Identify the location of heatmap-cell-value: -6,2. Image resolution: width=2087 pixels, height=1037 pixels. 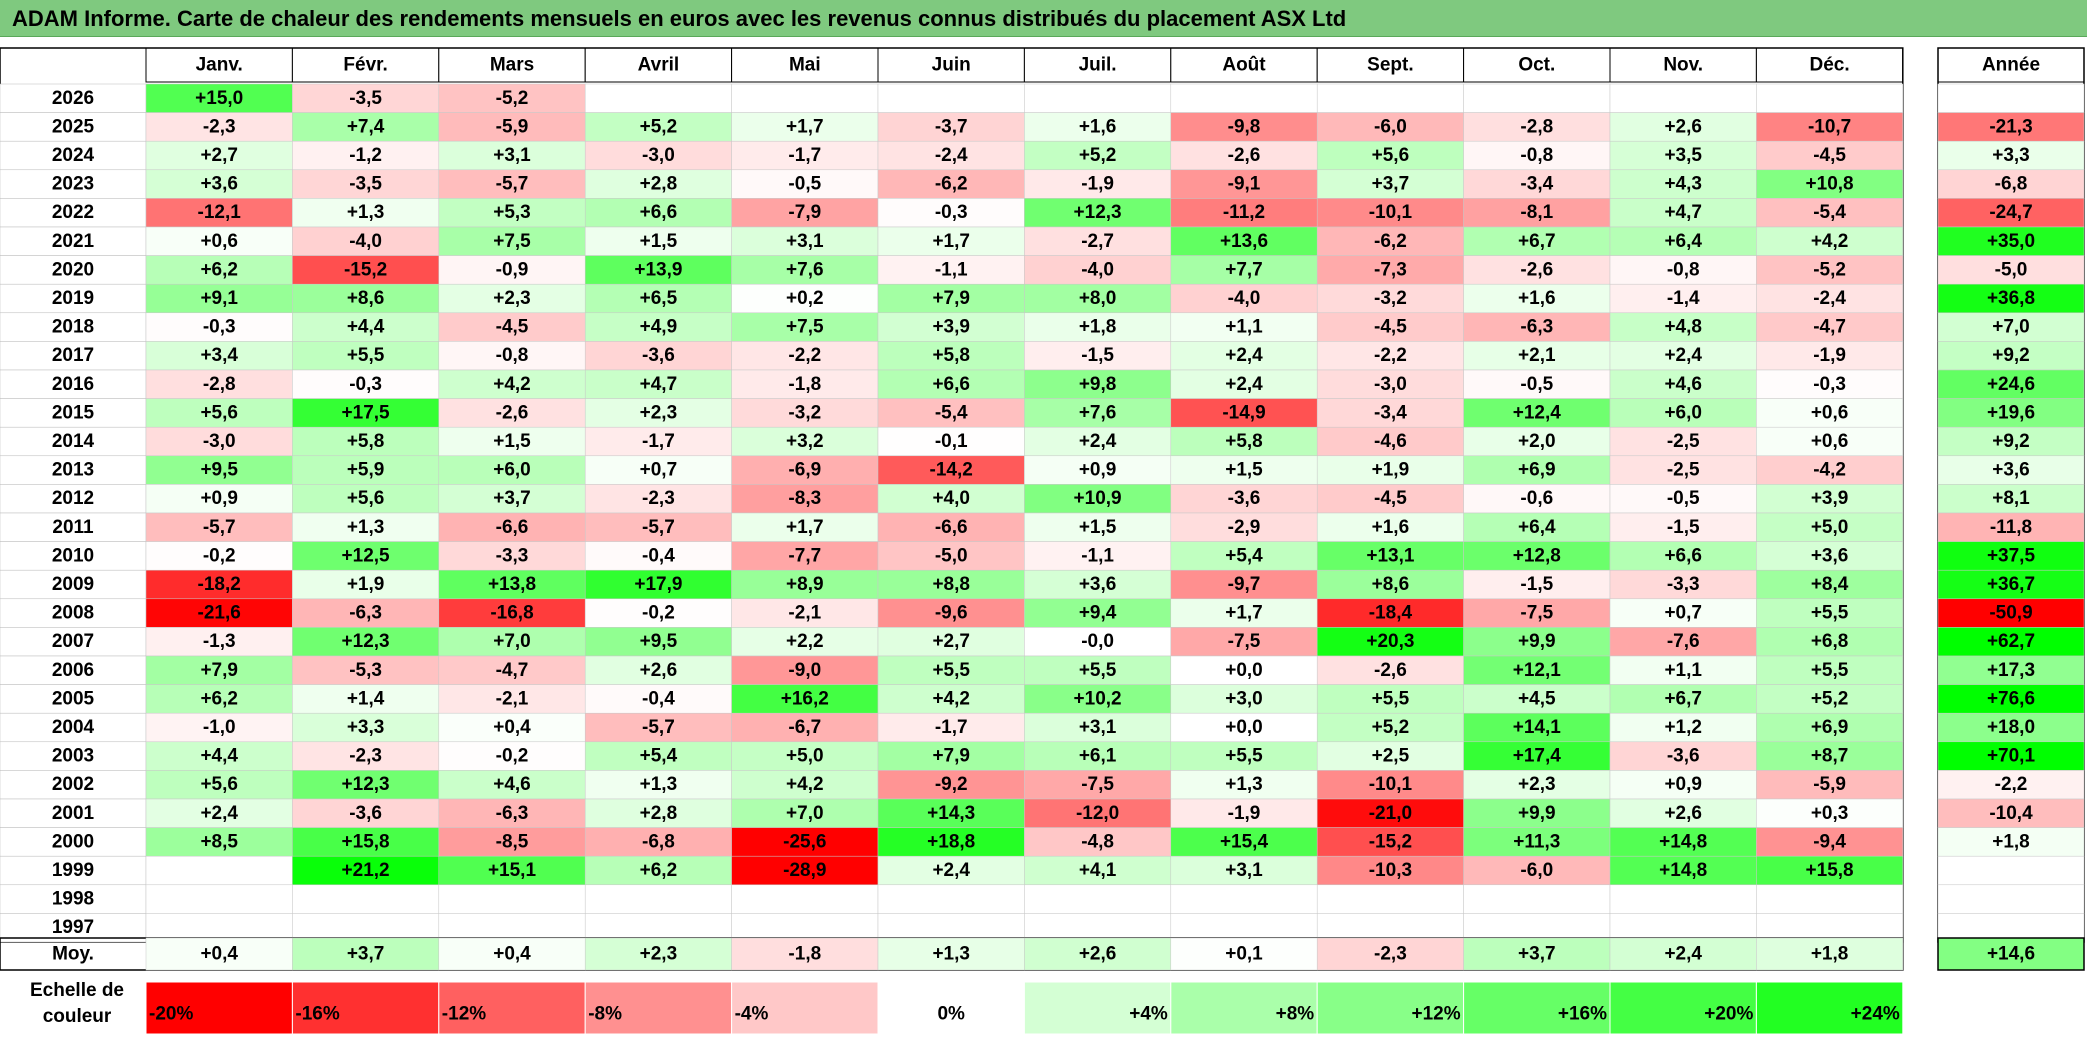
(1390, 241).